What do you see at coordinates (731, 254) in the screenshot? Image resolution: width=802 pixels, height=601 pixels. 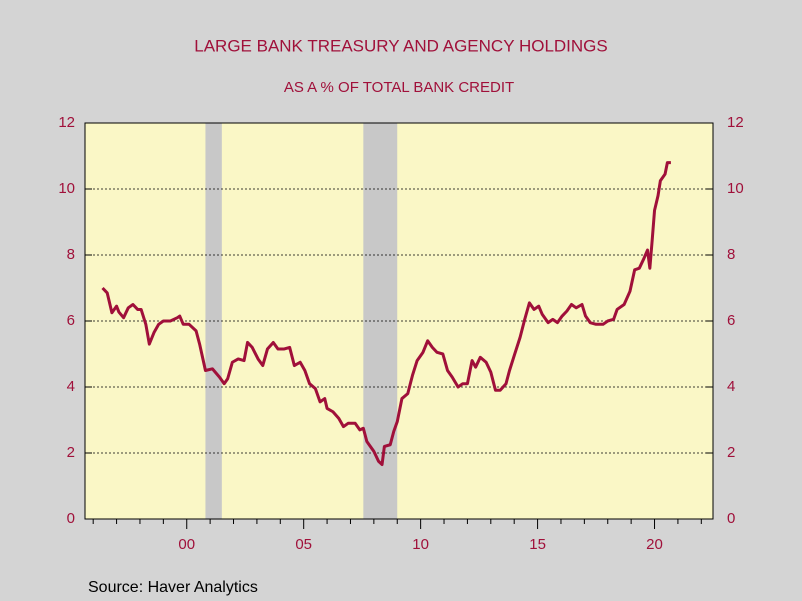 I see `y2-tick-label: 8` at bounding box center [731, 254].